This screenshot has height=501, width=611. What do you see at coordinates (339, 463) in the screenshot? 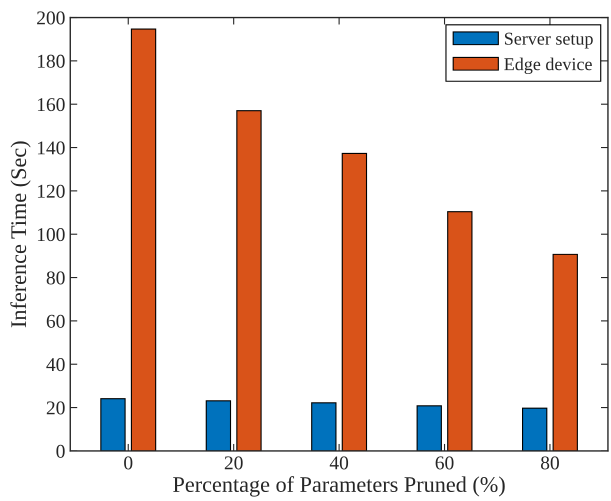
I see `x-tick-label: 40` at bounding box center [339, 463].